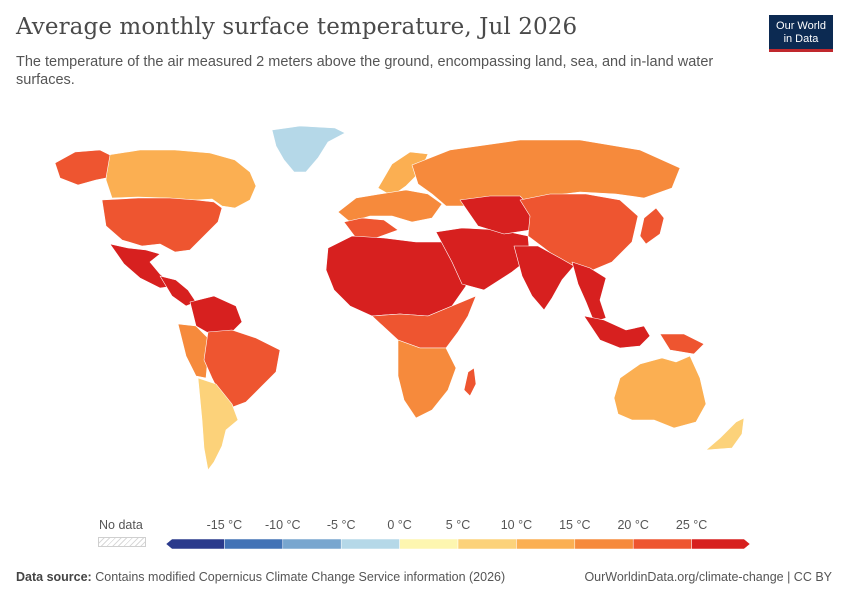 Image resolution: width=850 pixels, height=600 pixels. I want to click on region-indonesia, so click(617, 332).